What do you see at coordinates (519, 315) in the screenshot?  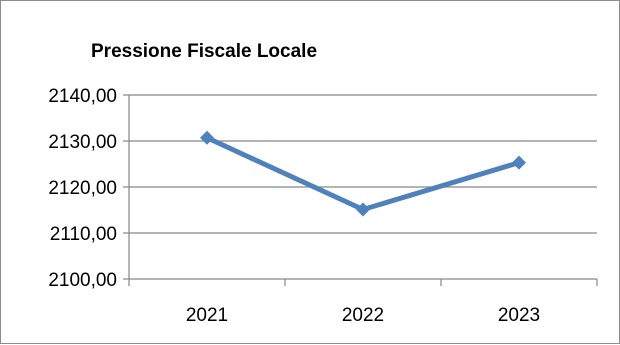 I see `x-tick-label: 2023` at bounding box center [519, 315].